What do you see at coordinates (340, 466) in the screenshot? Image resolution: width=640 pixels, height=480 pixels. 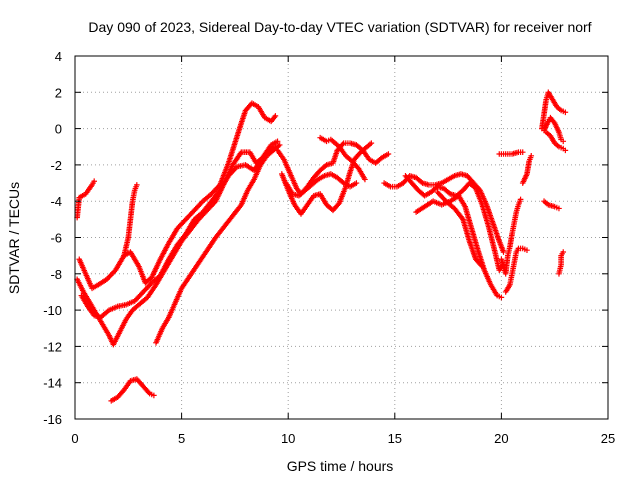 I see `x-axis-title: GPS time / hours` at bounding box center [340, 466].